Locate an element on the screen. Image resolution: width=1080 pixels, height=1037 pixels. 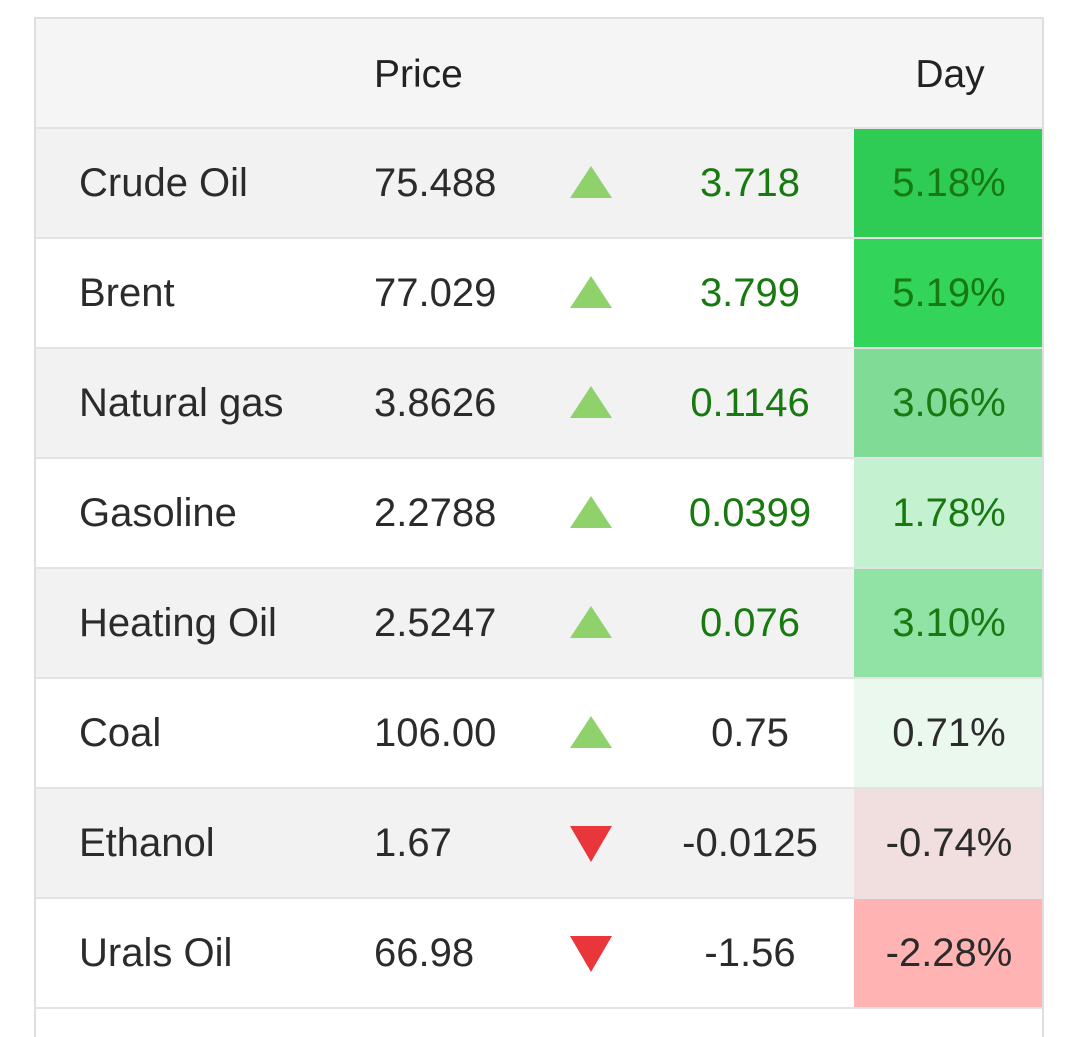
table-row: Crude Oil 75.488 3.718 5.18% is located at coordinates (539, 184).